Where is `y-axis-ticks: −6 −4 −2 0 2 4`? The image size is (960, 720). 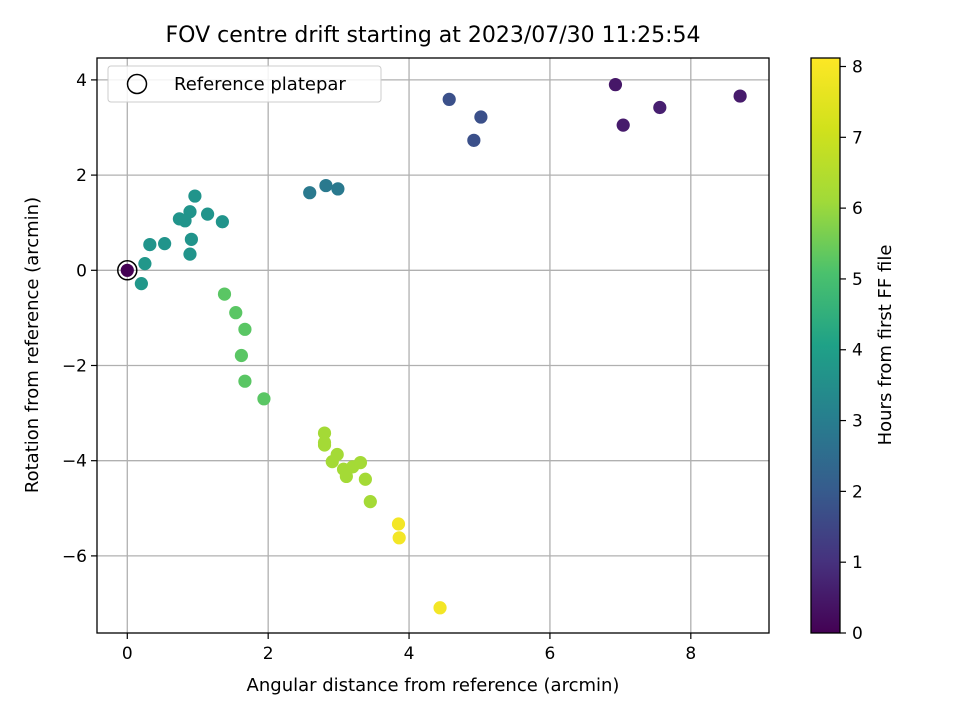 y-axis-ticks: −6 −4 −2 0 2 4 is located at coordinates (79, 319).